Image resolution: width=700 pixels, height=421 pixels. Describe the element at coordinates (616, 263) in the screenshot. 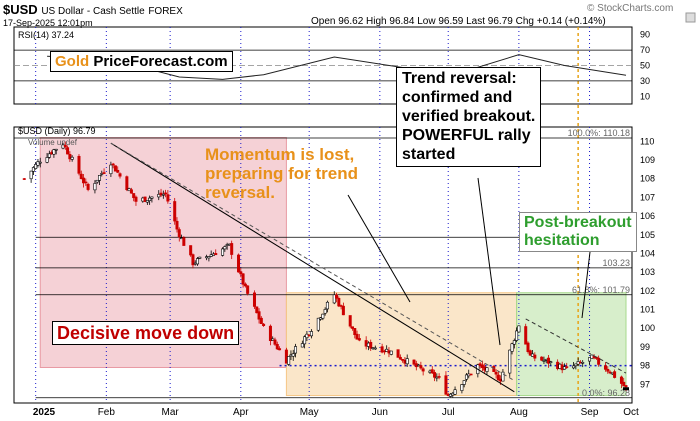

I see `fib-level-label: 103.23` at that location.